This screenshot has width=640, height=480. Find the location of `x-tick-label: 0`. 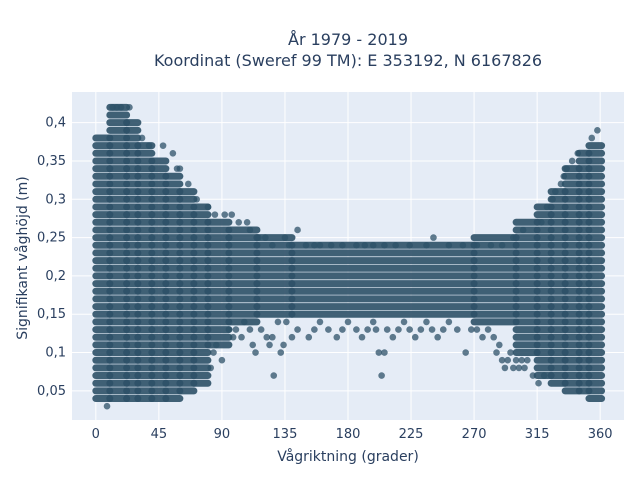

x-tick-label: 0 is located at coordinates (96, 434).